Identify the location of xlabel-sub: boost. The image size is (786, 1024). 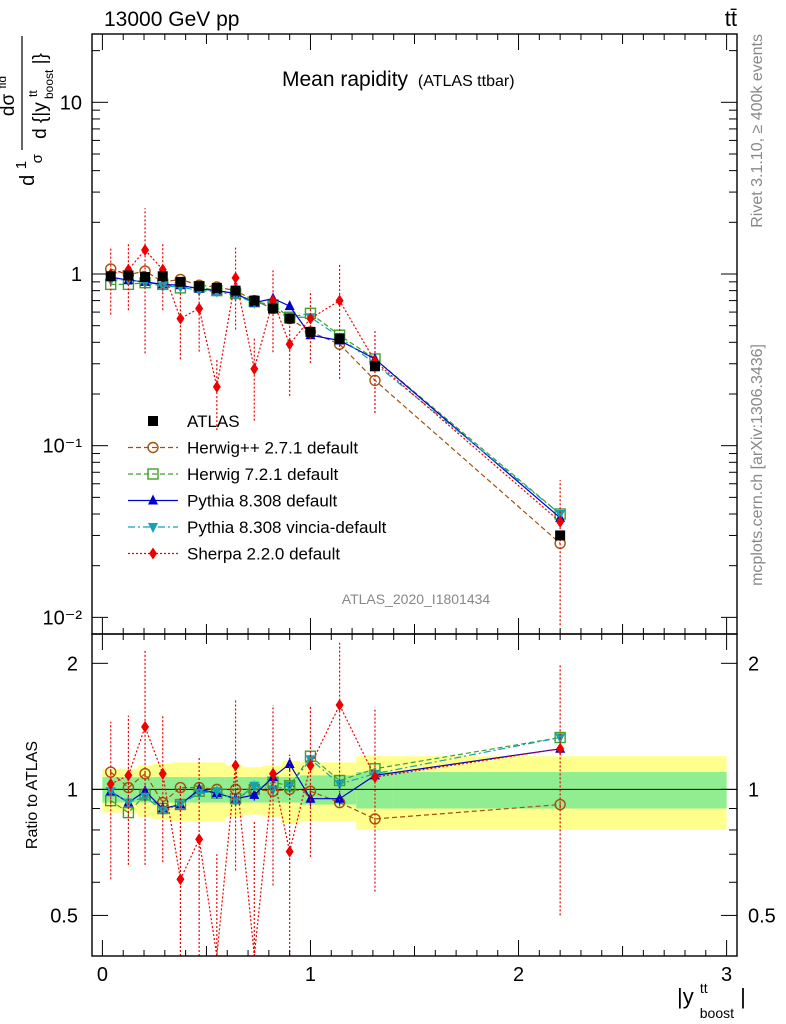
(717, 1013).